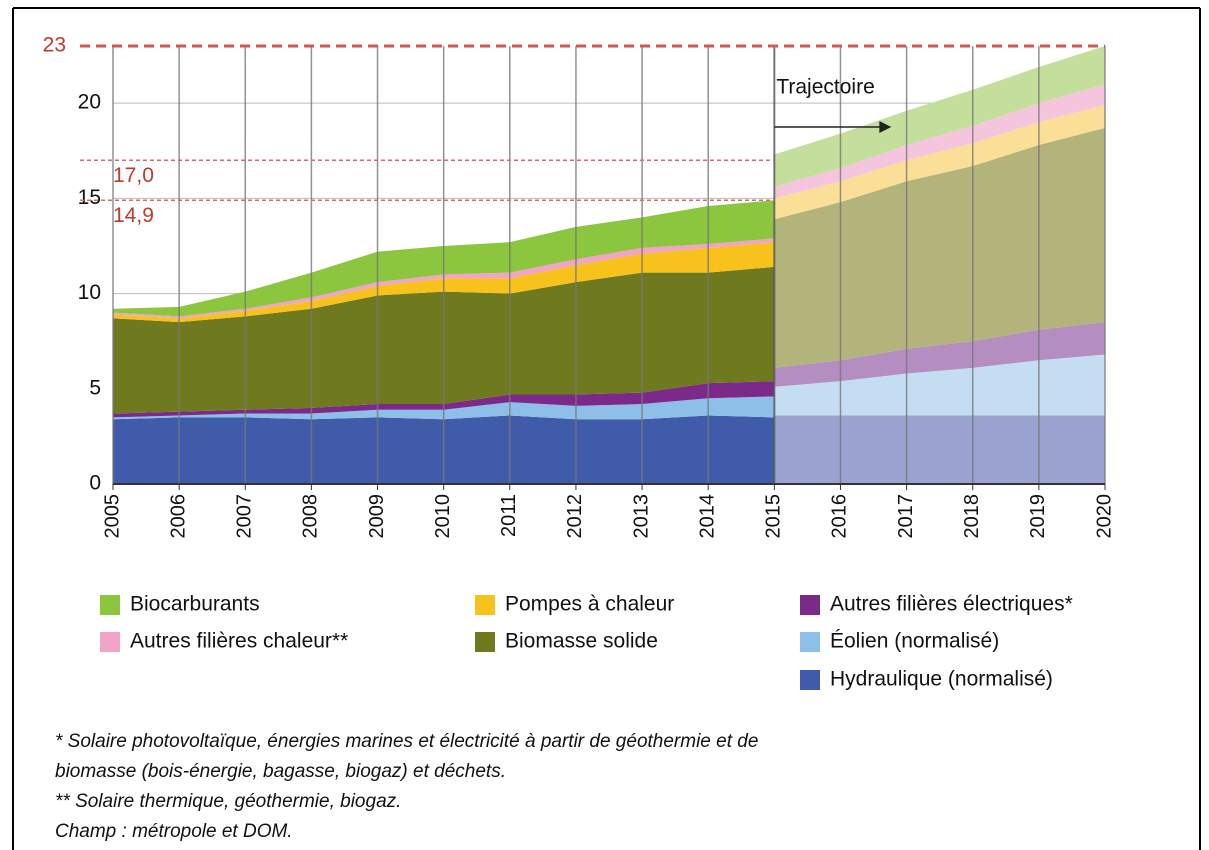  What do you see at coordinates (1104, 516) in the screenshot?
I see `x-tick-label: 2020` at bounding box center [1104, 516].